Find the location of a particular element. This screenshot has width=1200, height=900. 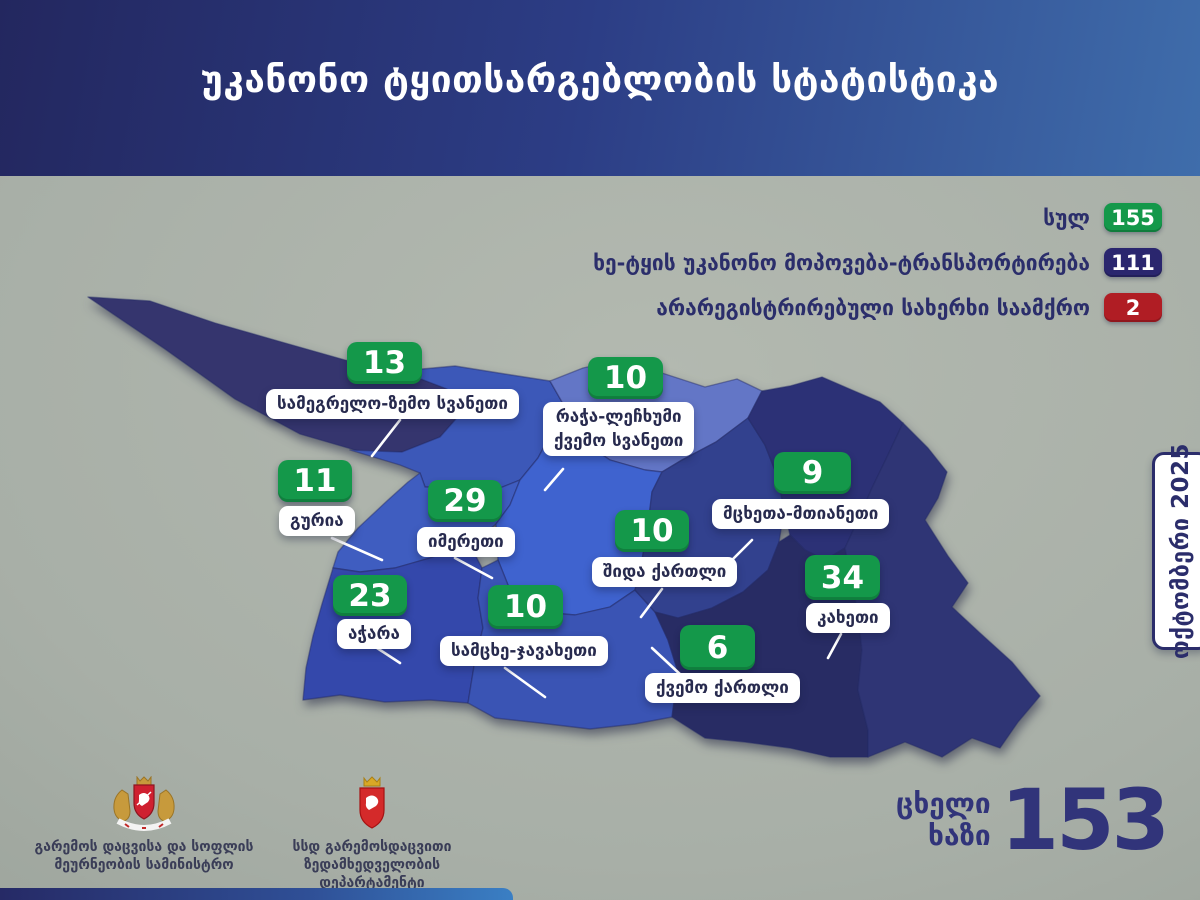

hotline-label-line2: ხაზი is located at coordinates (959, 835).